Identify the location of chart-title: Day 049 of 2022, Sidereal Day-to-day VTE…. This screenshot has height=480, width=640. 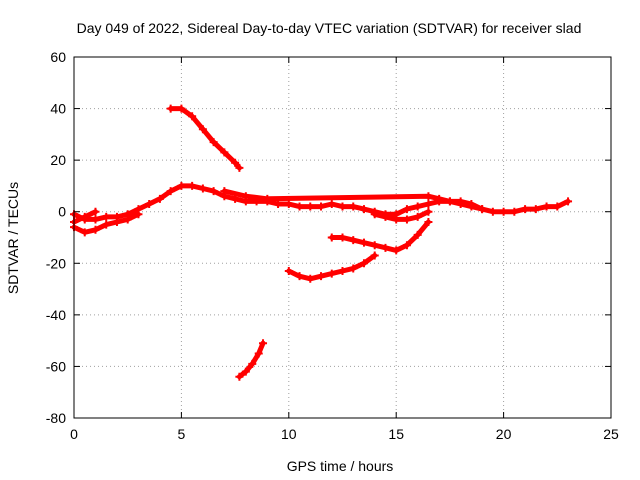
(329, 28).